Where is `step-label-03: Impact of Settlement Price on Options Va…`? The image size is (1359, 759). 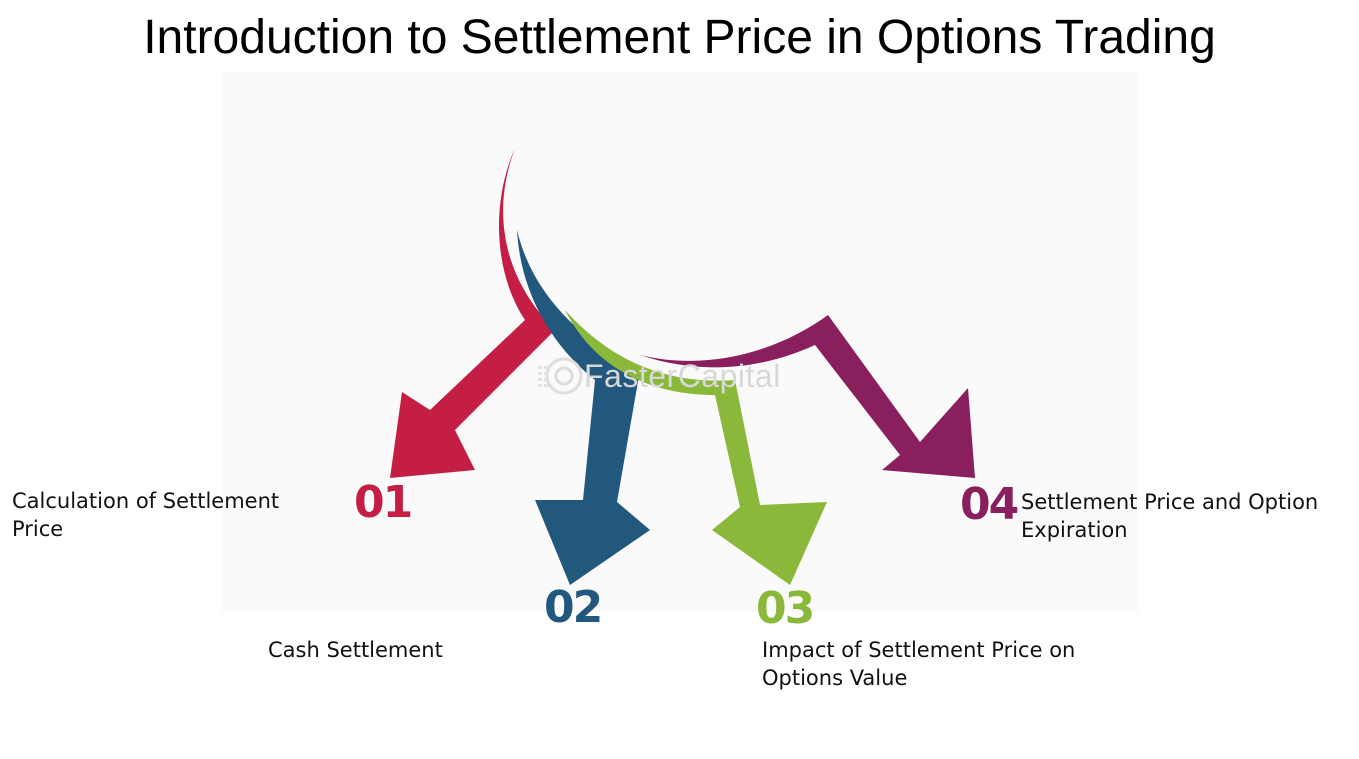 step-label-03: Impact of Settlement Price on Options Va… is located at coordinates (919, 664).